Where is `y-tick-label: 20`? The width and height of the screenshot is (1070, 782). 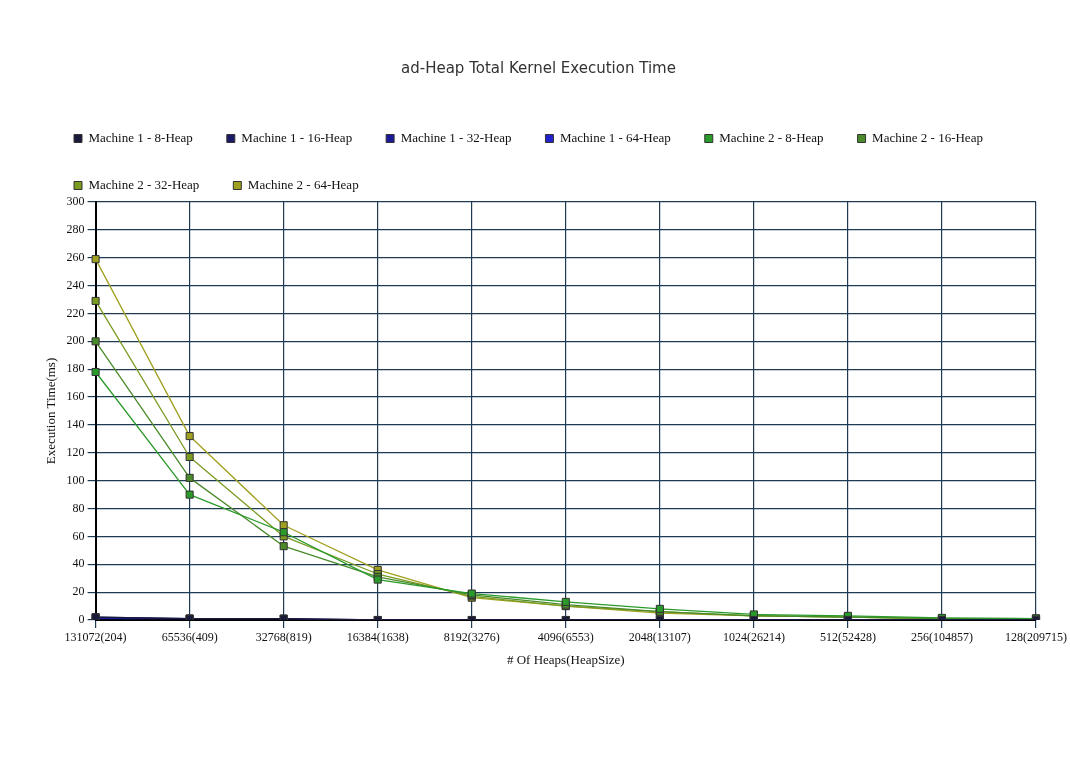
y-tick-label: 20 is located at coordinates (78, 591).